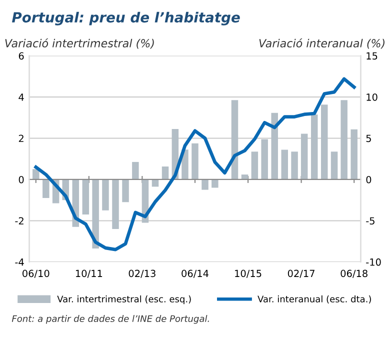  What do you see at coordinates (21, 97) in the screenshot?
I see `y-tick-label: 4` at bounding box center [21, 97].